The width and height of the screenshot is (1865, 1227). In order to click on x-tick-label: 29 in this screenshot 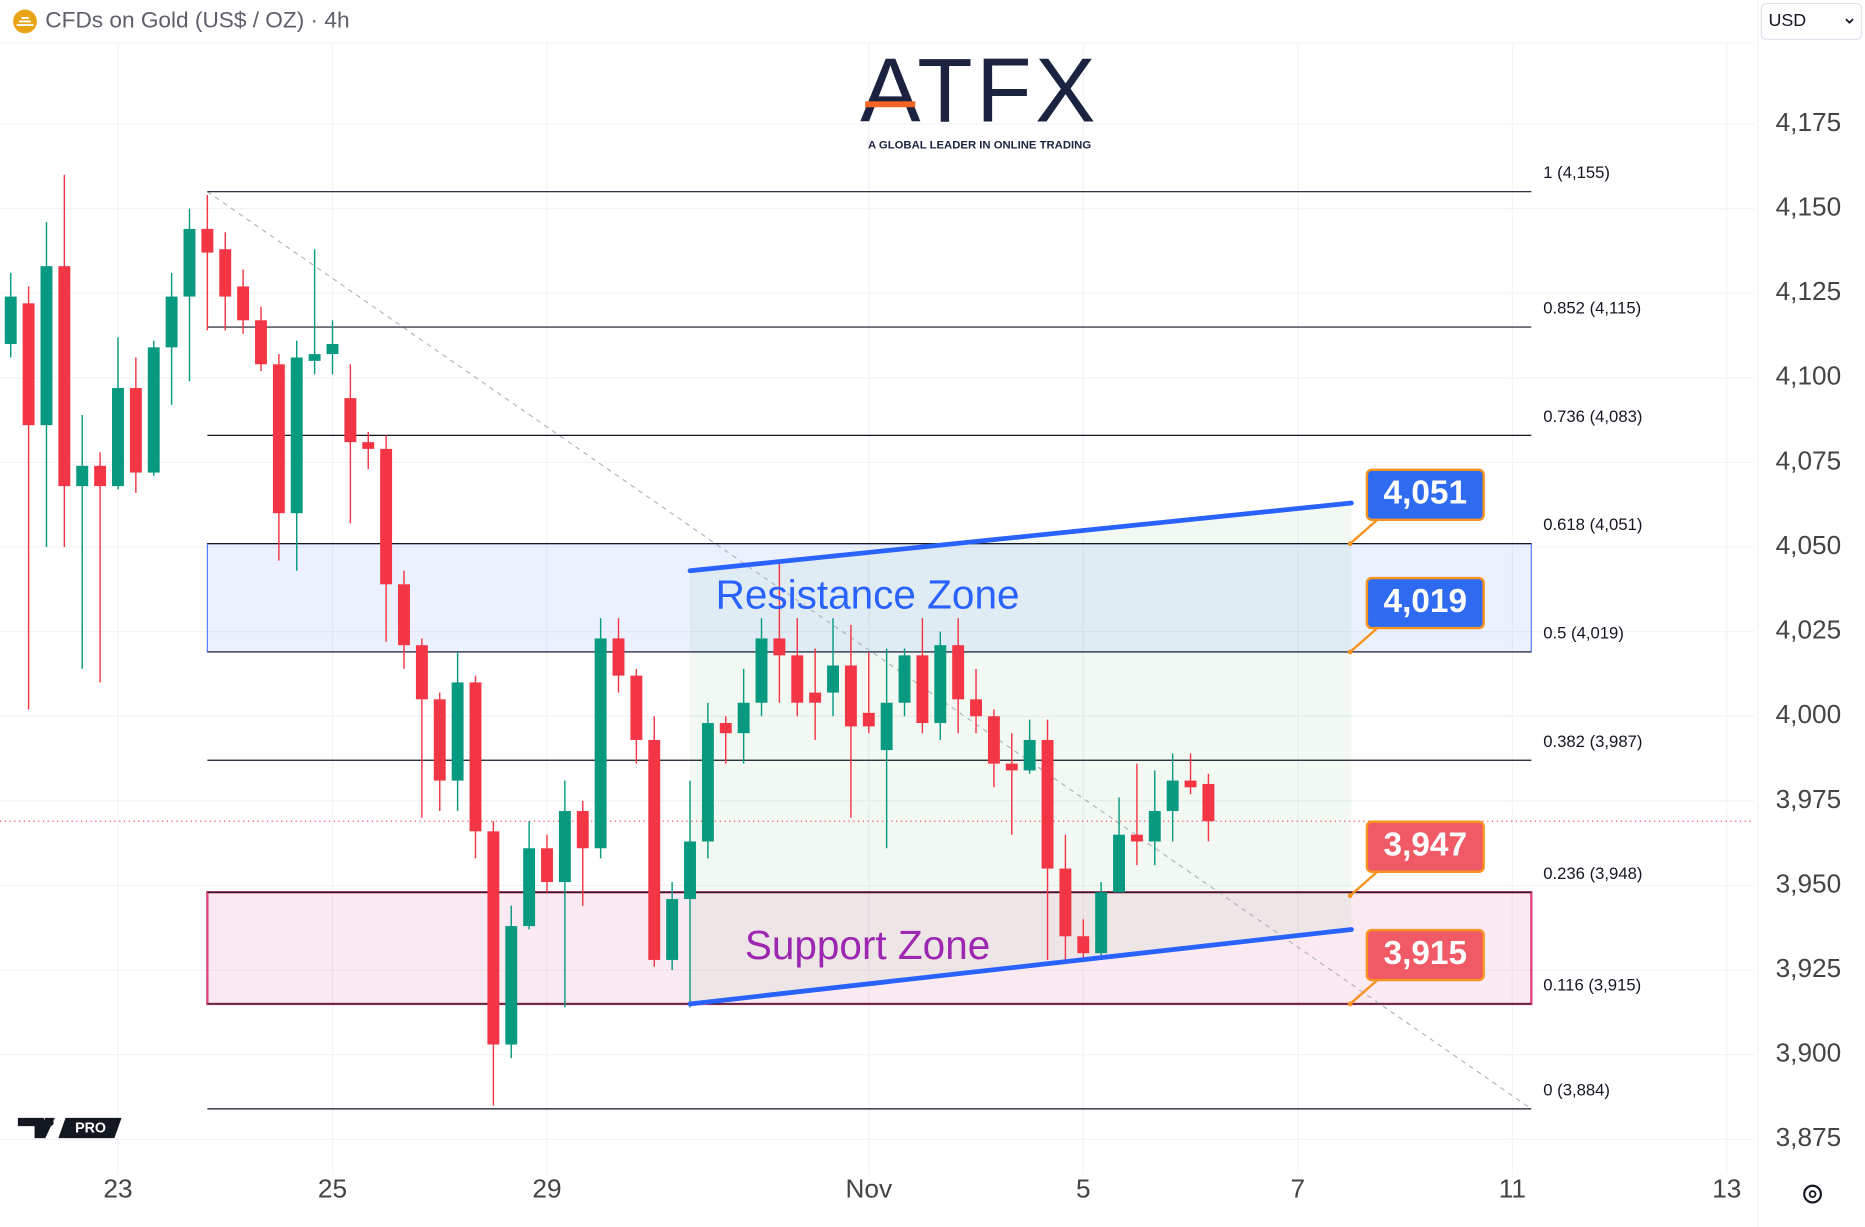, I will do `click(546, 1188)`.